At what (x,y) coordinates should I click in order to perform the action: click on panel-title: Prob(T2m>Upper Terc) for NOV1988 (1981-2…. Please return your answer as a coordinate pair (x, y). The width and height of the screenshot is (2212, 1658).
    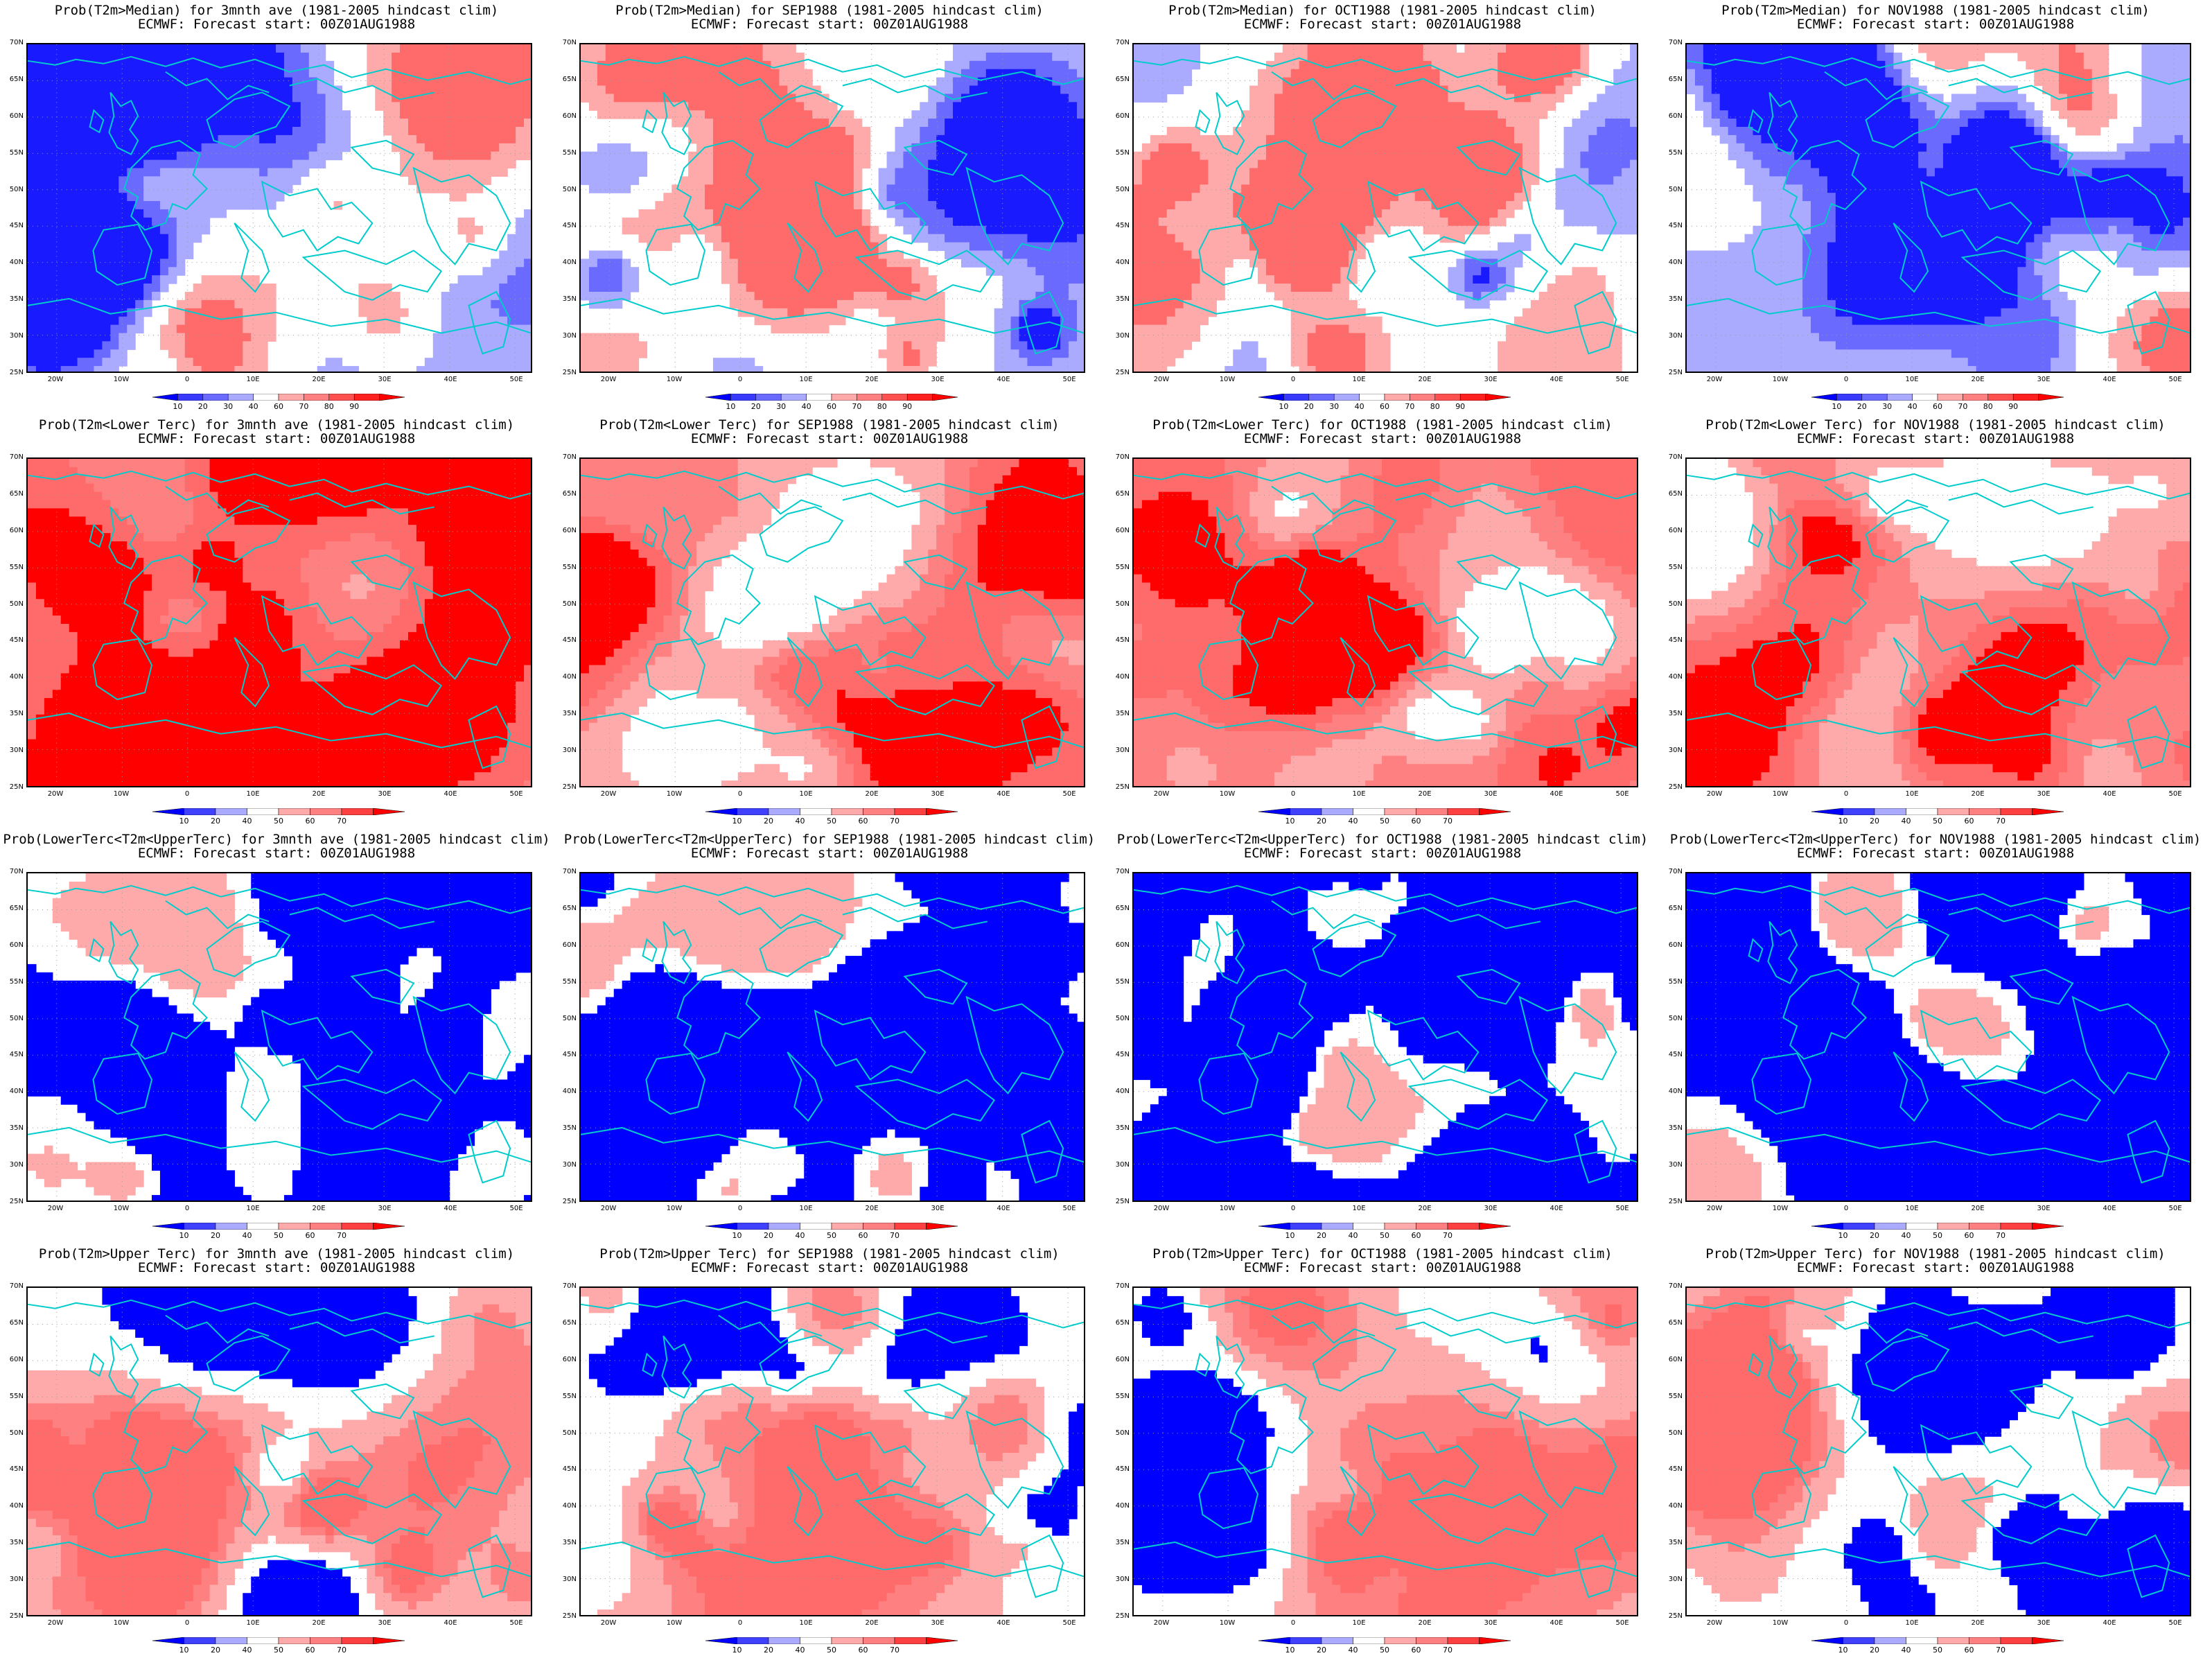
    Looking at the image, I should click on (1936, 1255).